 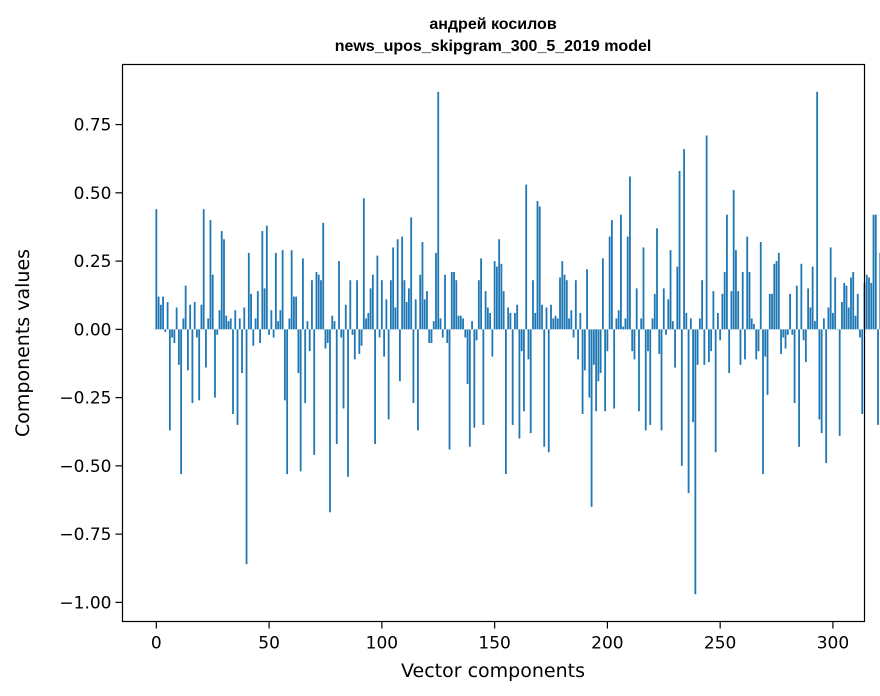 I want to click on y-axis-label: Components values, so click(x=23, y=343).